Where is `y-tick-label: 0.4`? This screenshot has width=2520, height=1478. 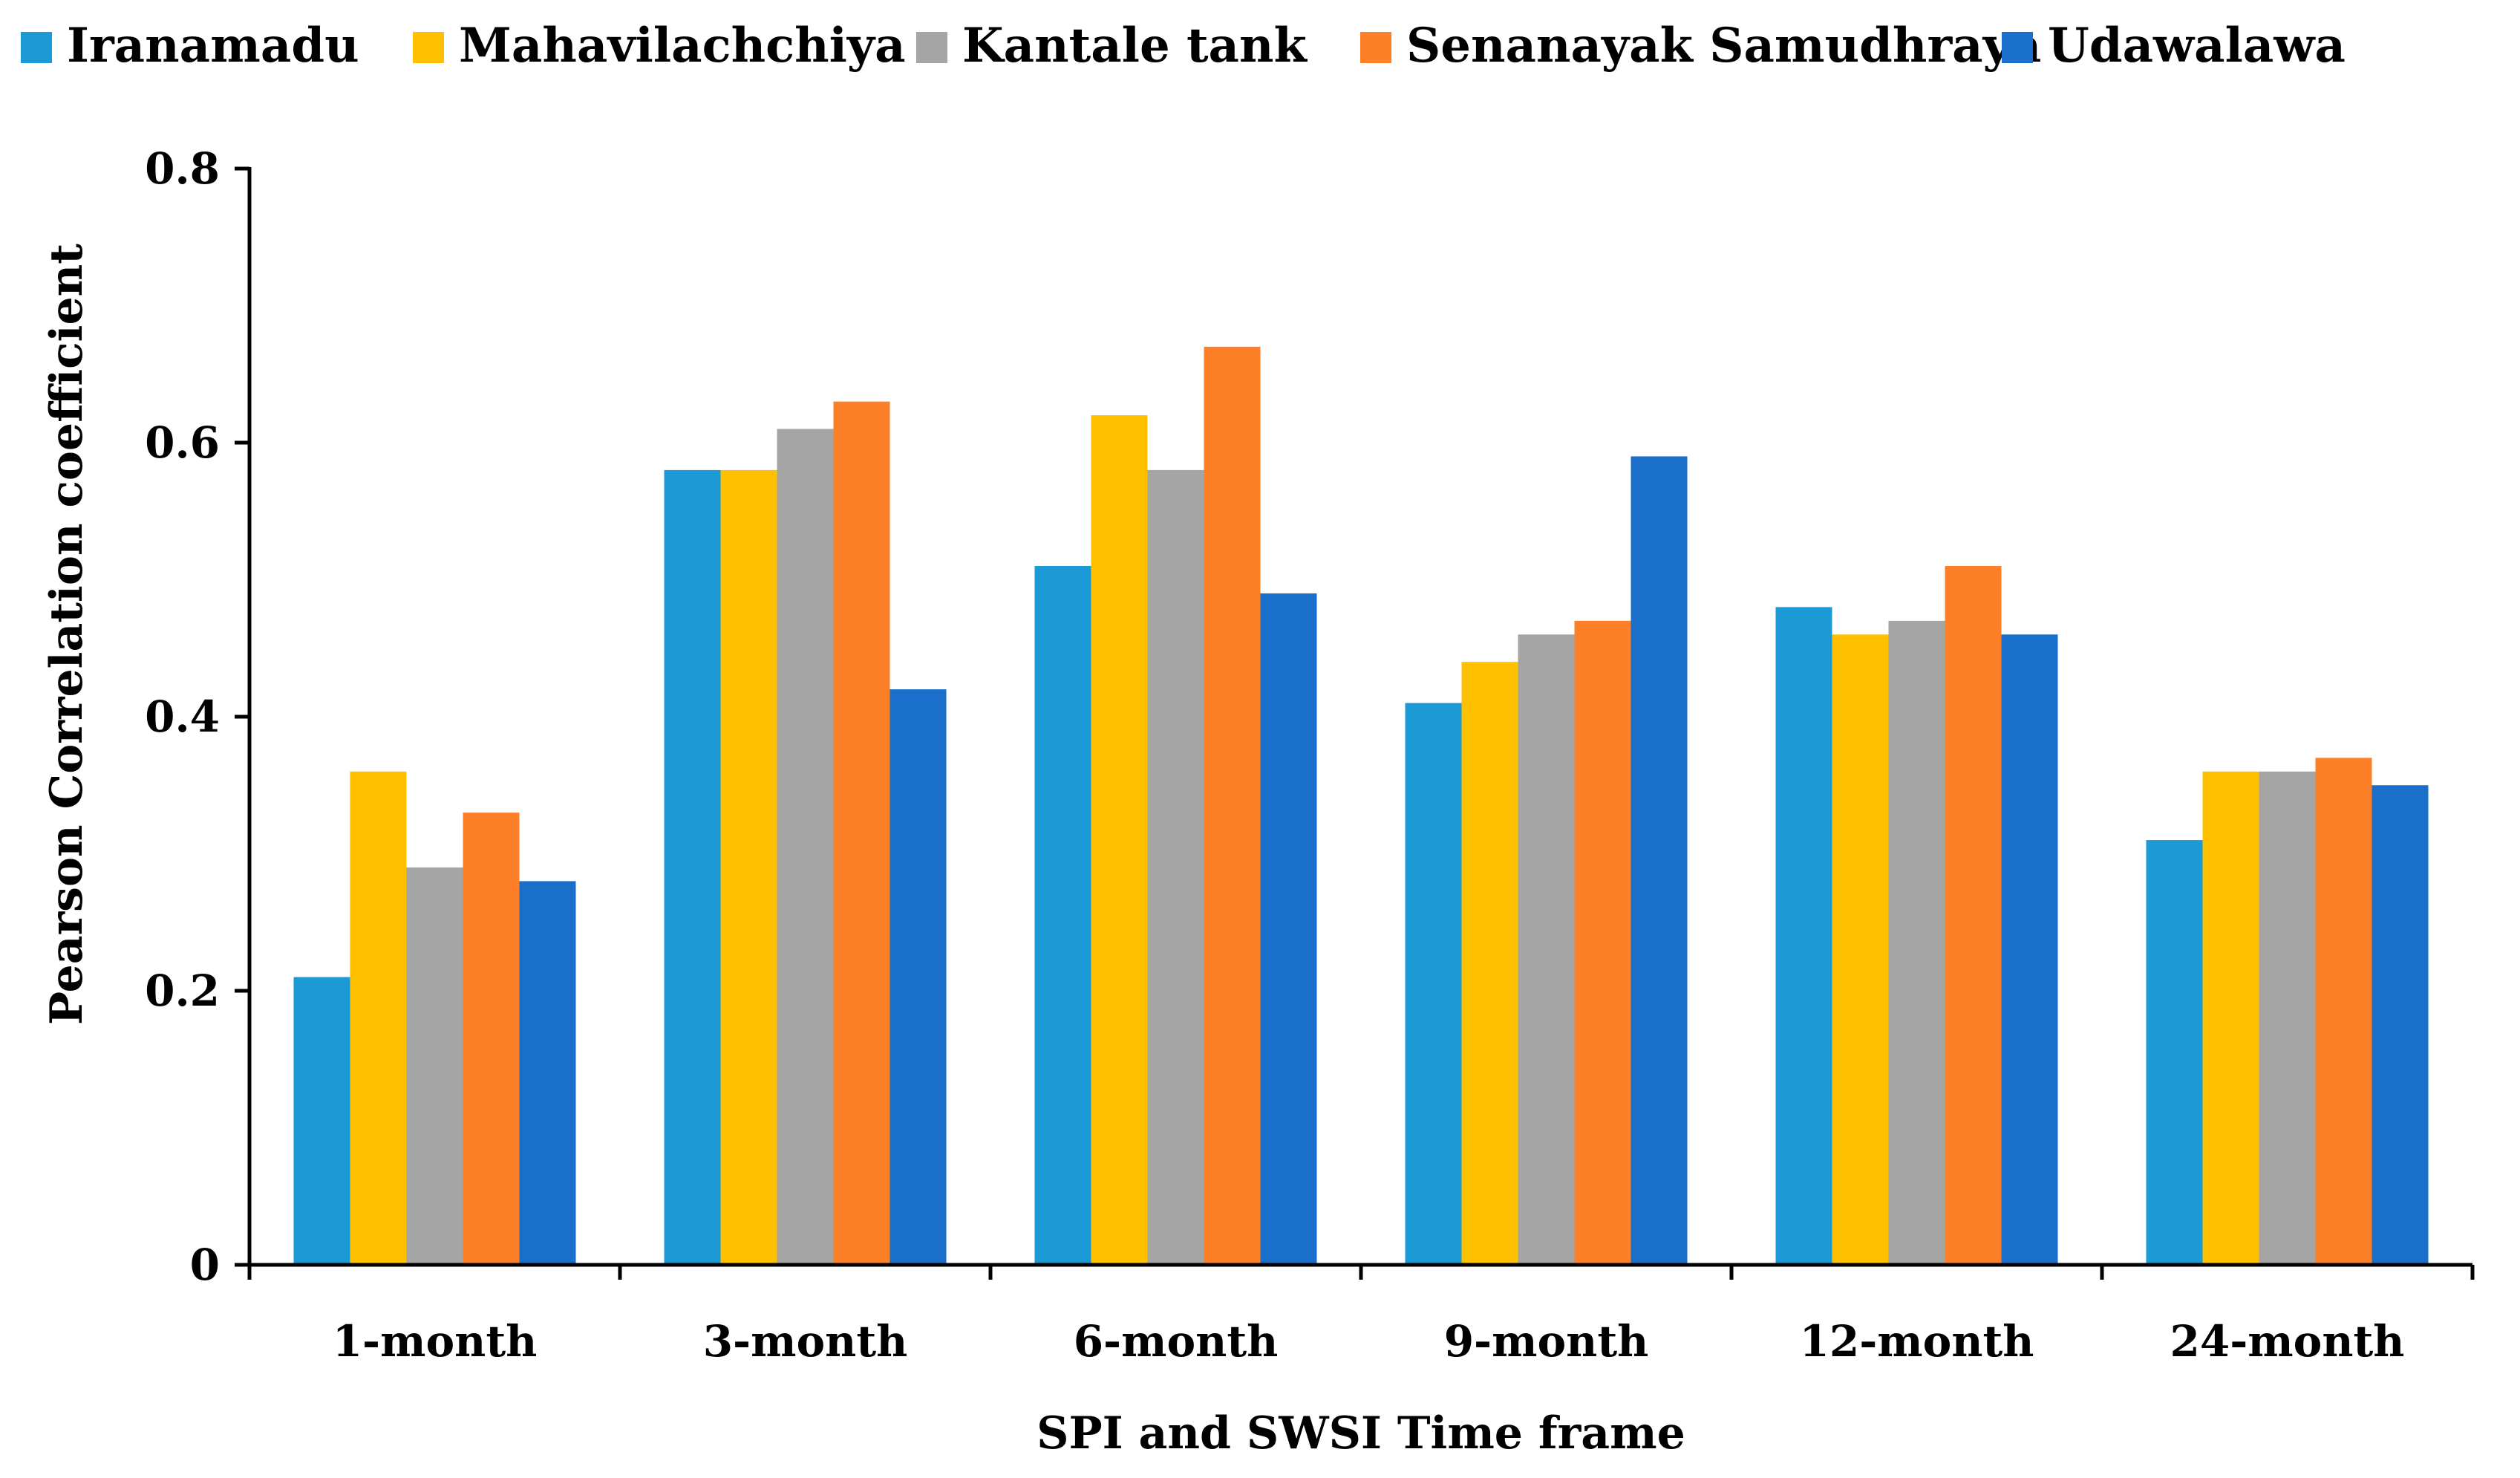 y-tick-label: 0.4 is located at coordinates (182, 716).